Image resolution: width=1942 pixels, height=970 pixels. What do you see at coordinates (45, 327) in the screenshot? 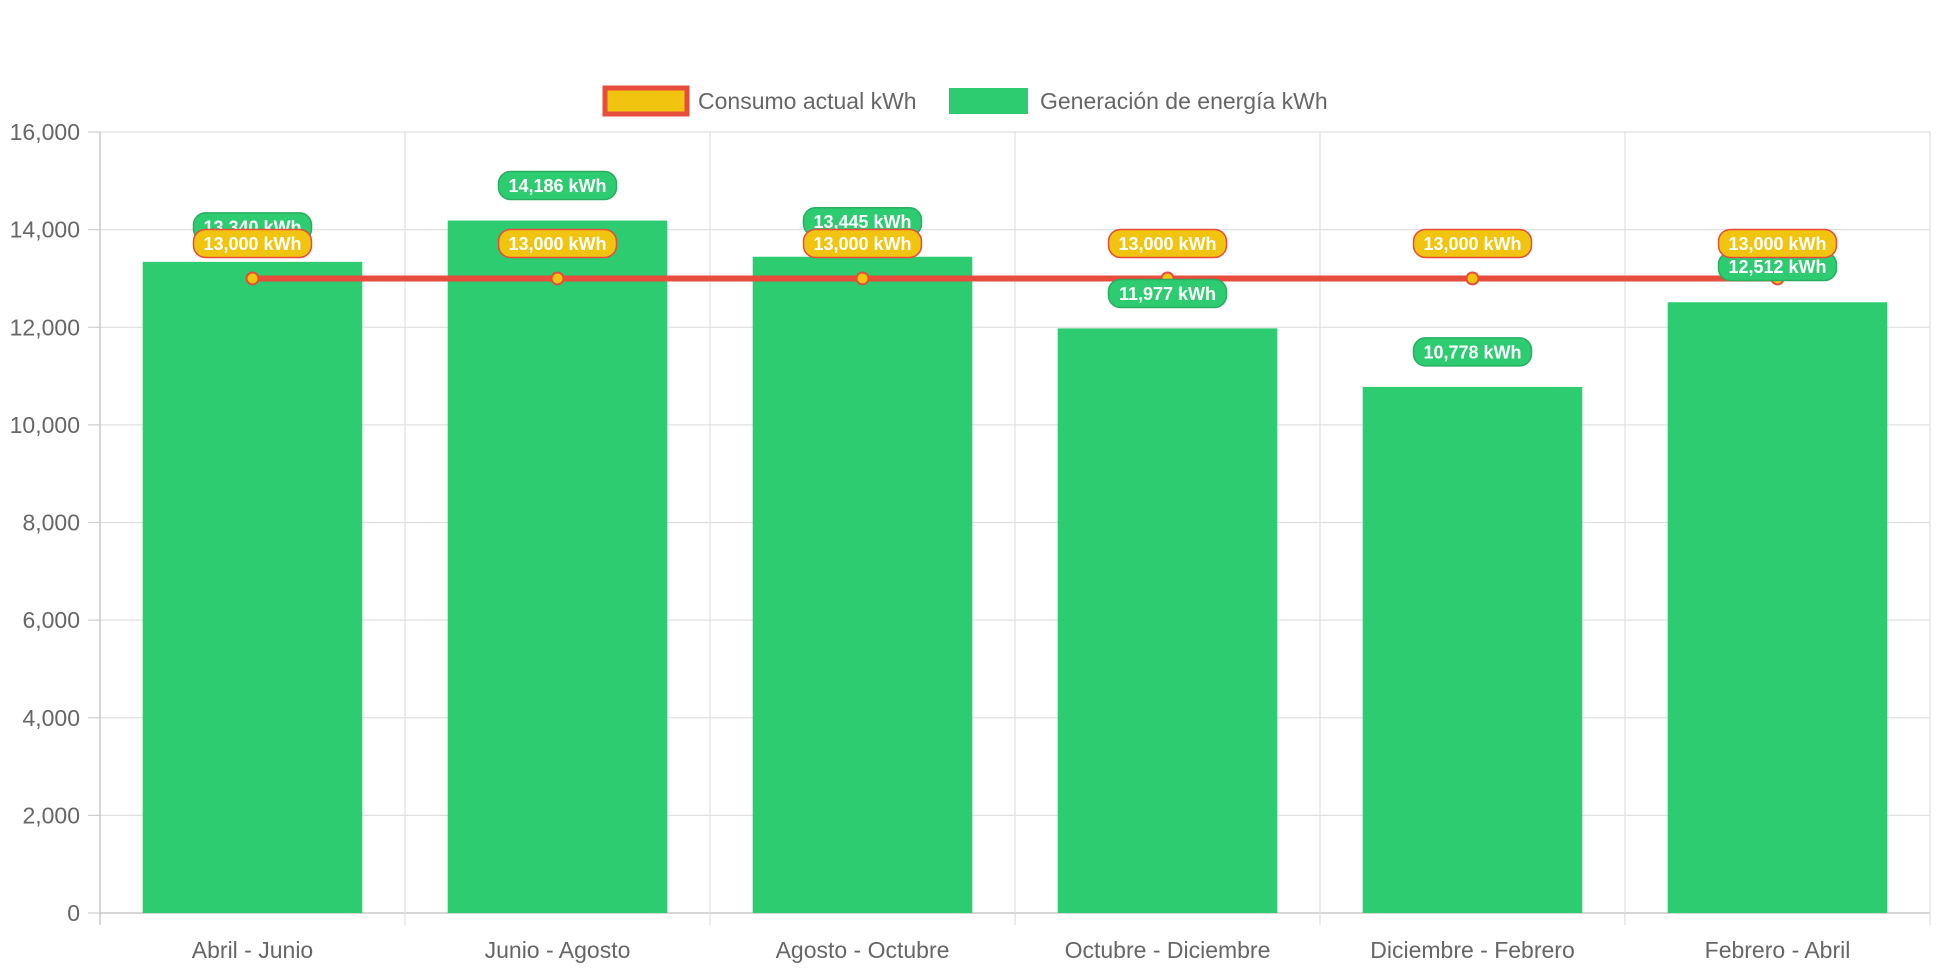
I see `y-tick-label: 12,000` at bounding box center [45, 327].